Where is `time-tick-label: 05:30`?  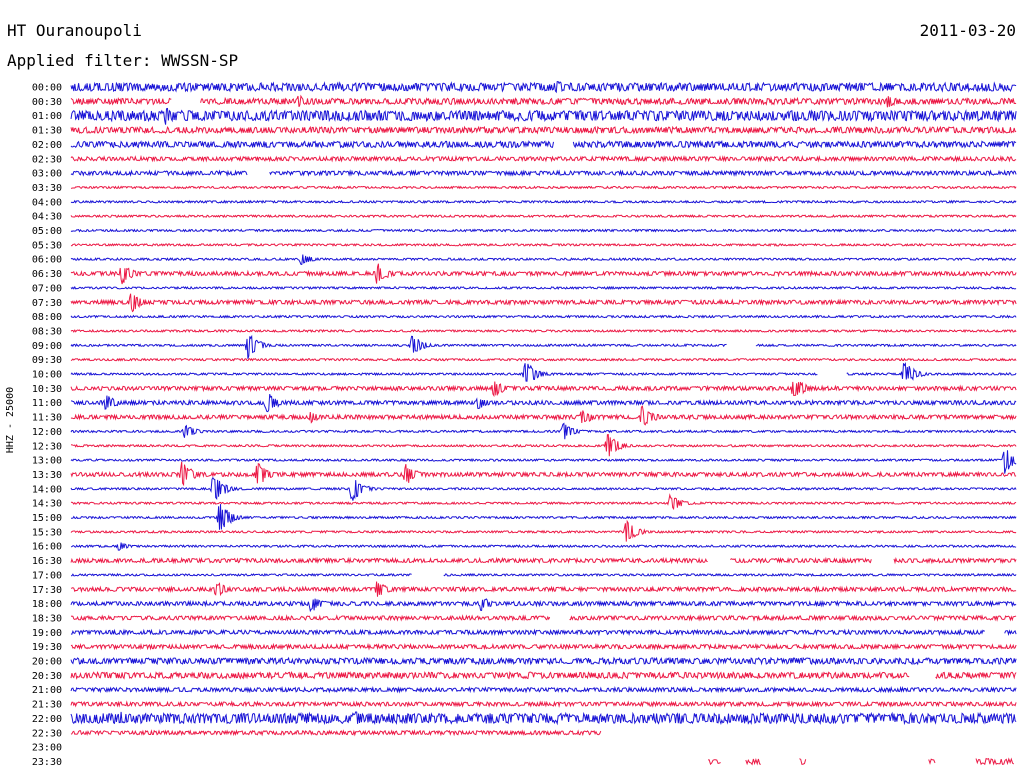
time-tick-label: 05:30 is located at coordinates (47, 245).